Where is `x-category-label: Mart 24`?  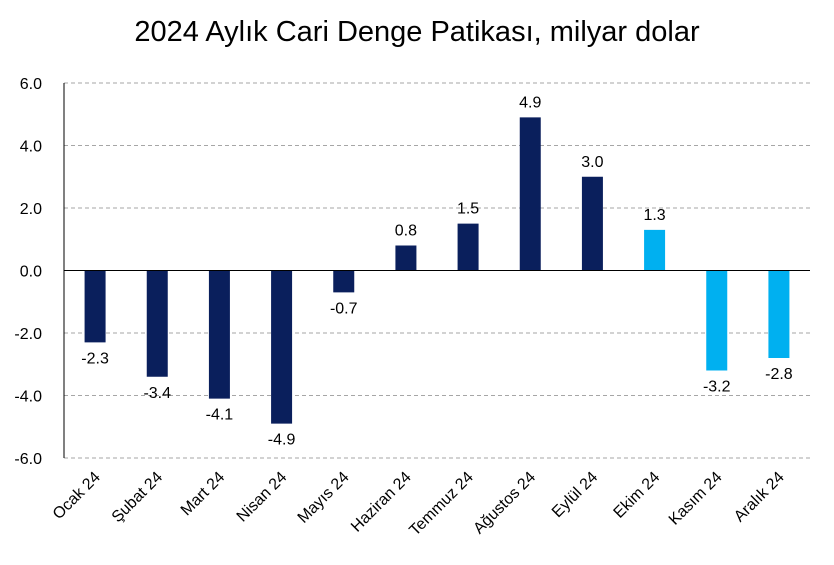
x-category-label: Mart 24 is located at coordinates (203, 494).